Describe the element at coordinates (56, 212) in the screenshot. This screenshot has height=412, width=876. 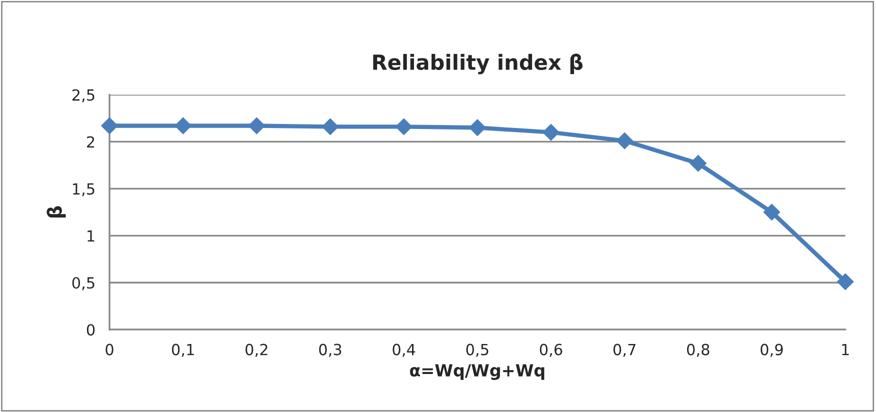
I see `y-axis-title: β` at that location.